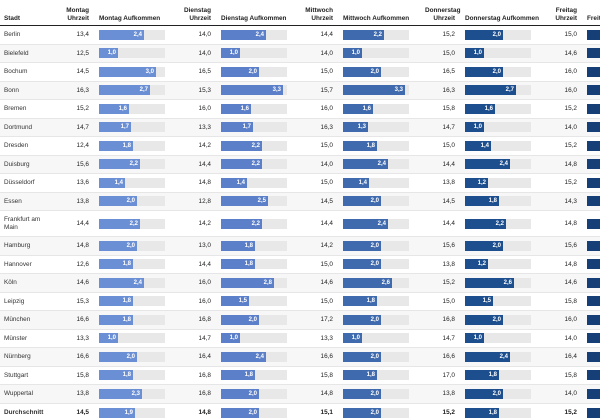 The width and height of the screenshot is (600, 419). What do you see at coordinates (563, 13) in the screenshot?
I see `column-header: Freitag Uhrzeit` at bounding box center [563, 13].